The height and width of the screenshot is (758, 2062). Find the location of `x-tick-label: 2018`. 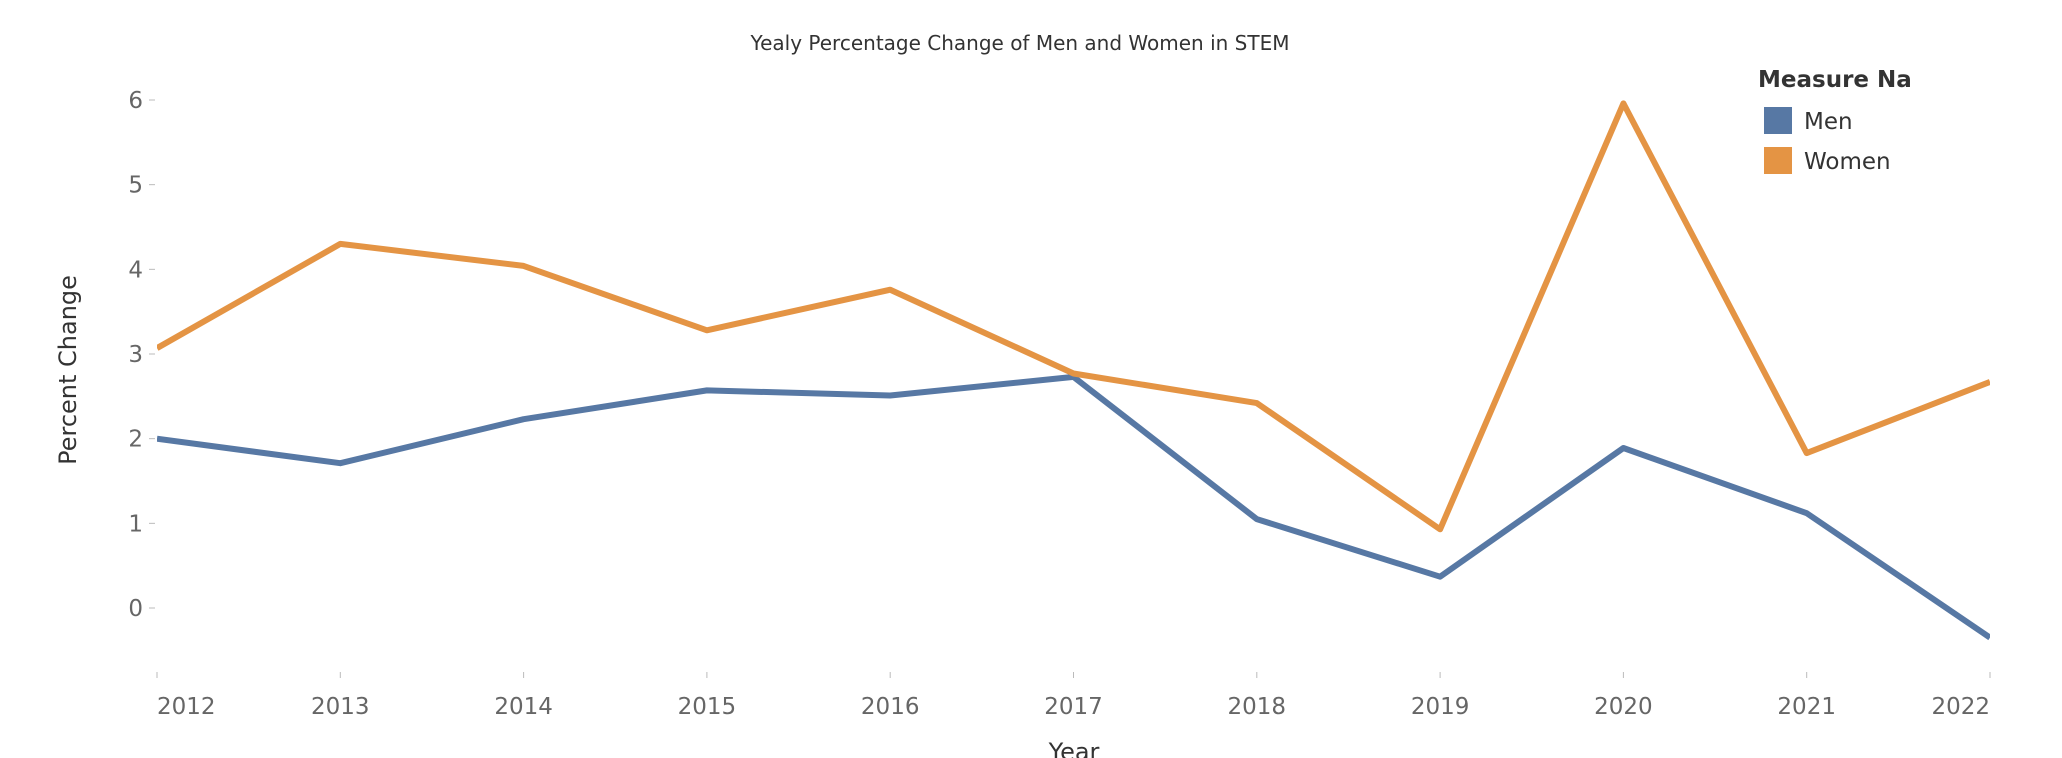

x-tick-label: 2018 is located at coordinates (1257, 707).